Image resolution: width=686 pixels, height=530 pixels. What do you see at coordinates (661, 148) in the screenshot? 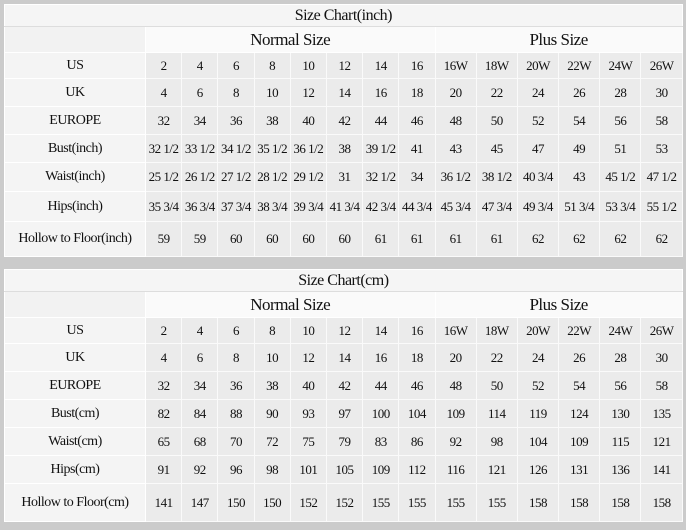
I see `size-value: 53` at bounding box center [661, 148].